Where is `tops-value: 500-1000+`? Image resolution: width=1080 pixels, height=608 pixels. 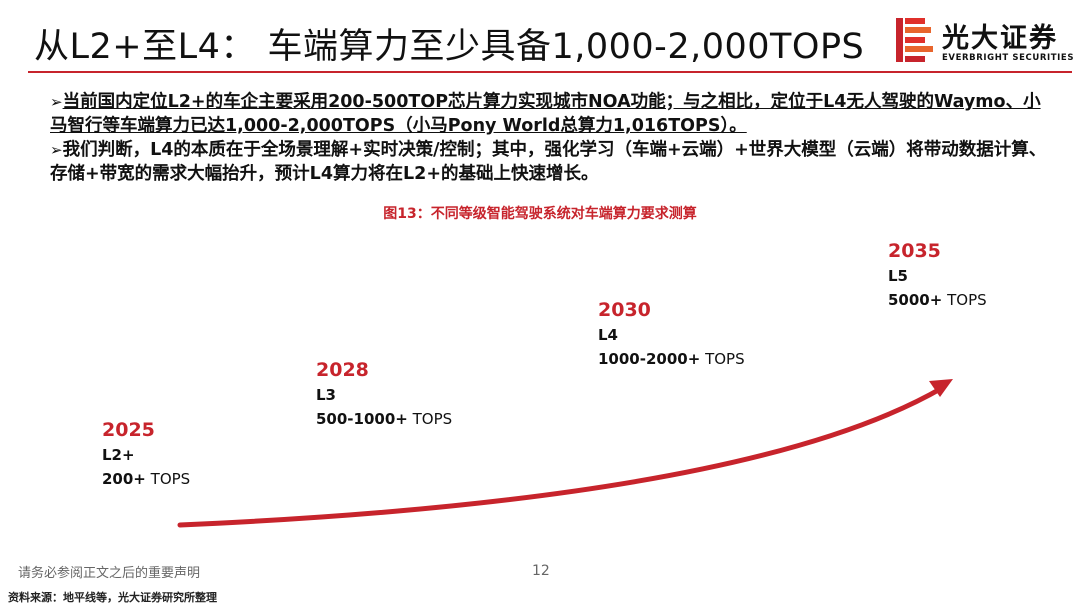
tops-value: 500-1000+ is located at coordinates (362, 419).